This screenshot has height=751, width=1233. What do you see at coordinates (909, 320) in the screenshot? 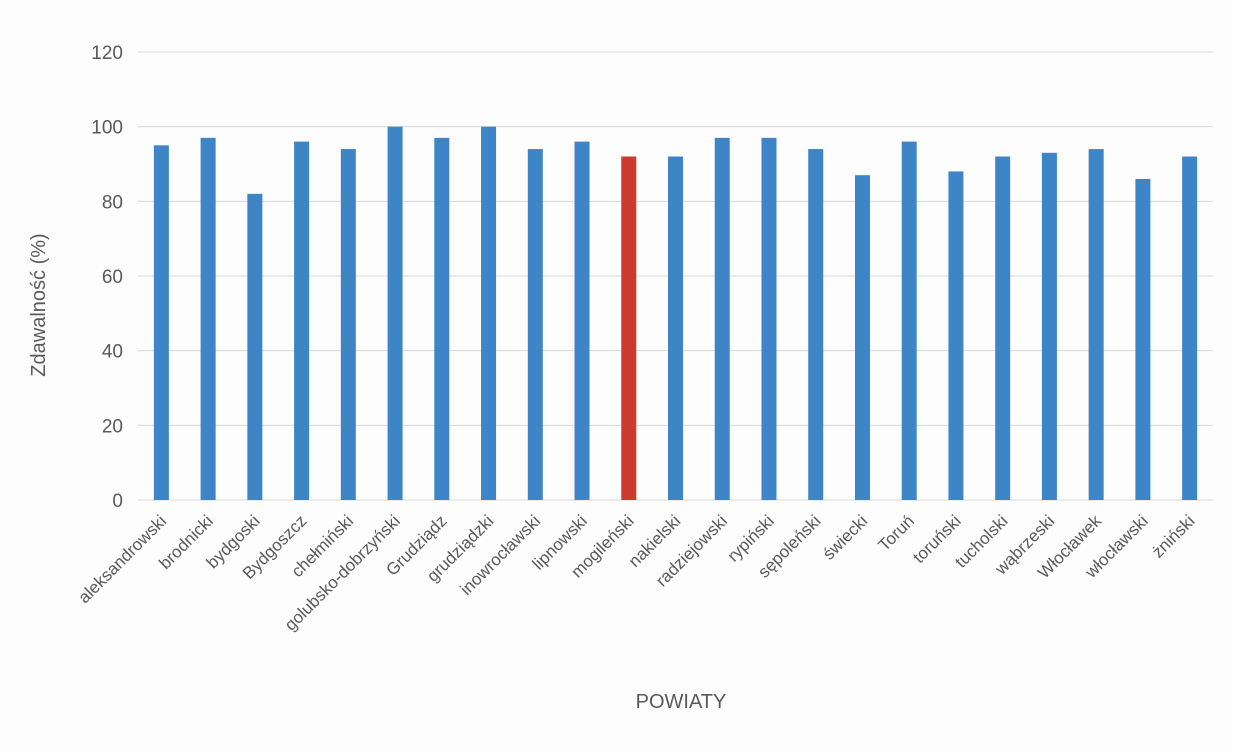
I see `bar-Toruń` at bounding box center [909, 320].